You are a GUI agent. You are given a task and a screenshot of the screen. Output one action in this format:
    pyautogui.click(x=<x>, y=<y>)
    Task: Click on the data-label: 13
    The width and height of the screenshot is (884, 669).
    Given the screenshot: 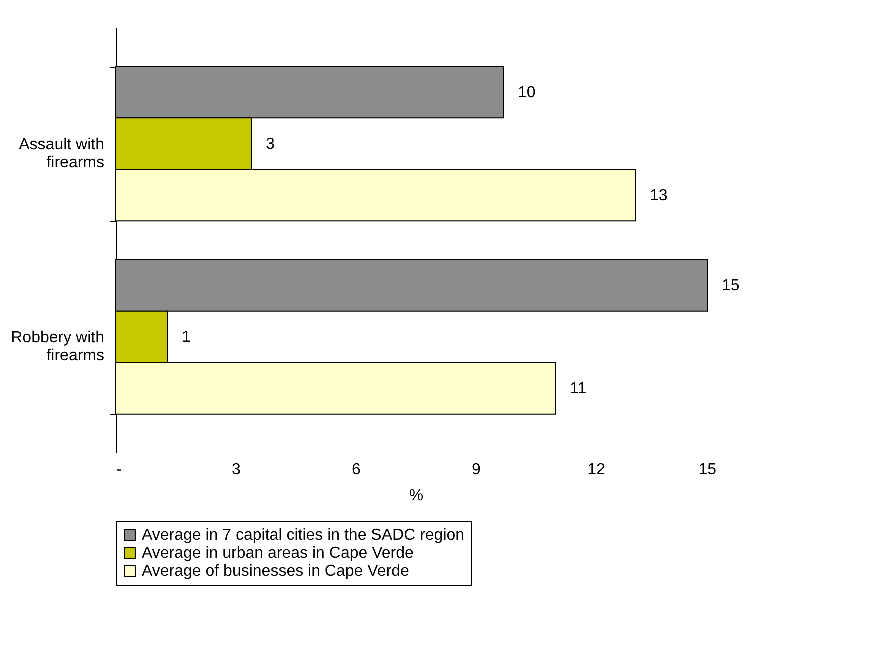 What is the action you would take?
    pyautogui.click(x=659, y=195)
    